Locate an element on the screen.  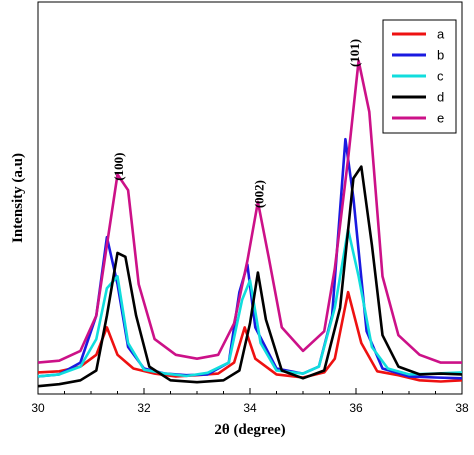
x-tick-label: 36 is located at coordinates (356, 408).